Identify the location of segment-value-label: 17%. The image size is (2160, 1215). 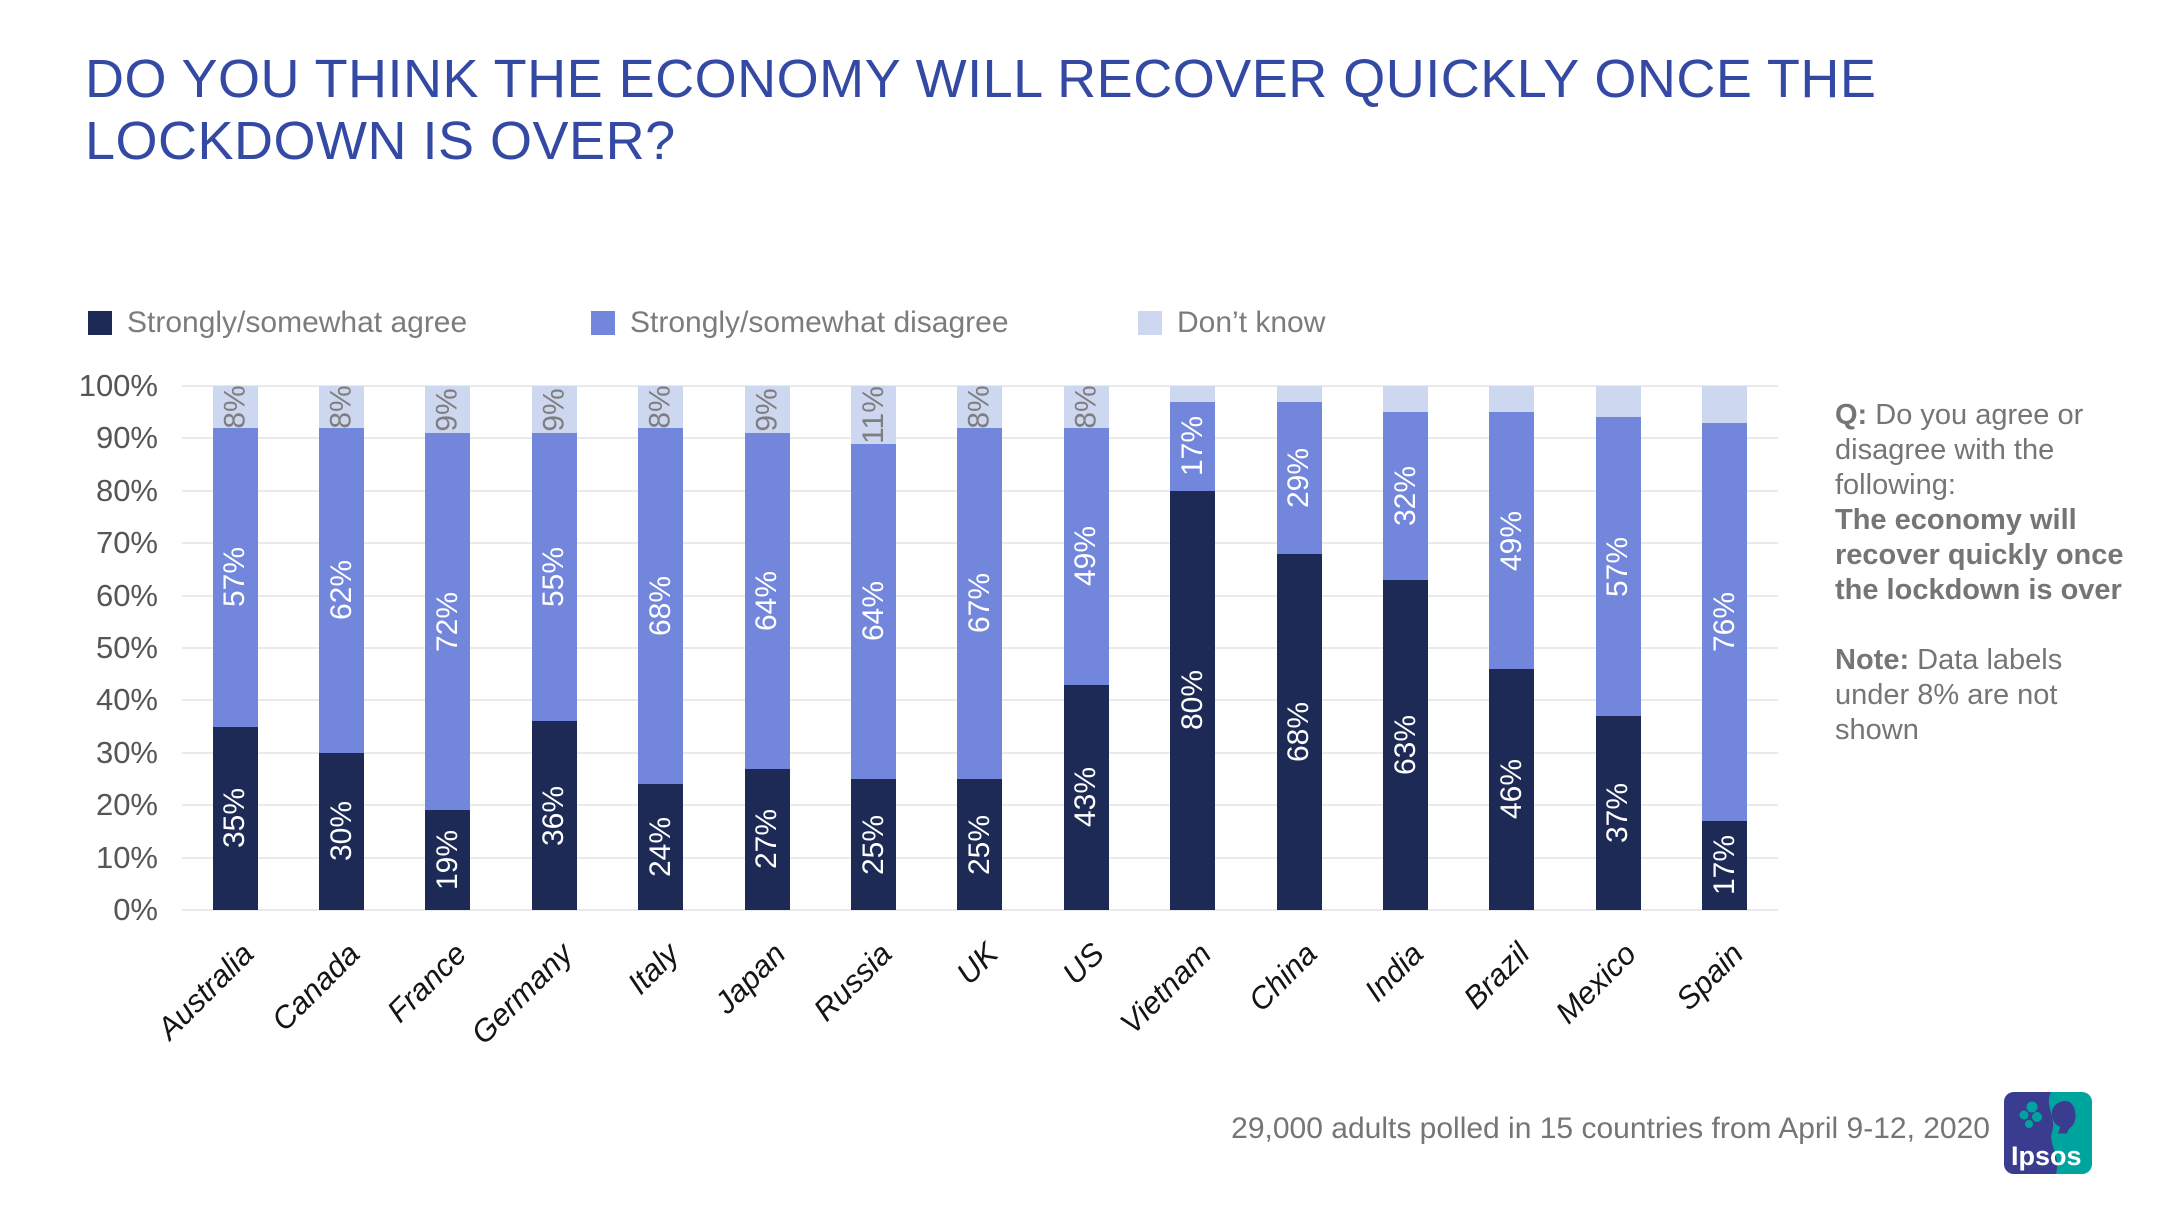
(1192, 446).